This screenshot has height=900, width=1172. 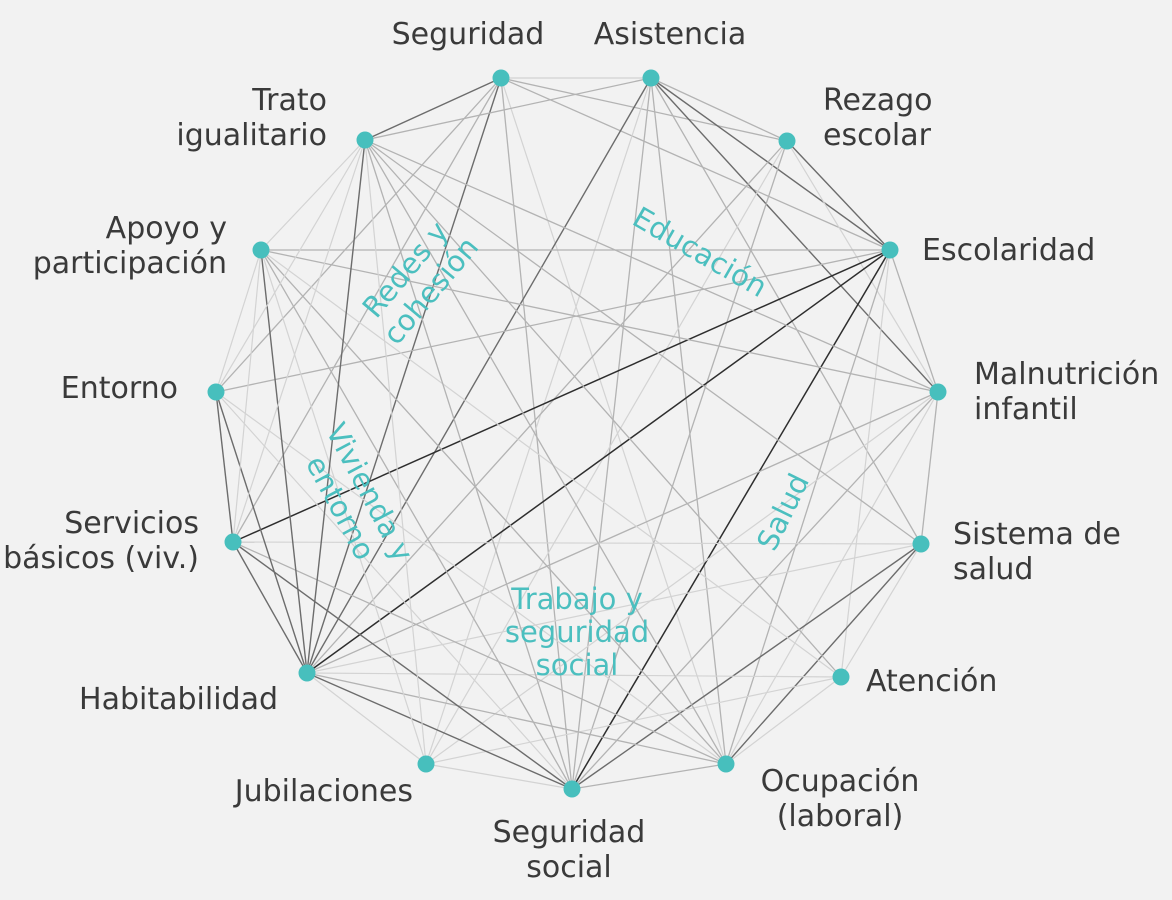 I want to click on node-label-malnutricion: Malnutrición infantil, so click(x=1066, y=392).